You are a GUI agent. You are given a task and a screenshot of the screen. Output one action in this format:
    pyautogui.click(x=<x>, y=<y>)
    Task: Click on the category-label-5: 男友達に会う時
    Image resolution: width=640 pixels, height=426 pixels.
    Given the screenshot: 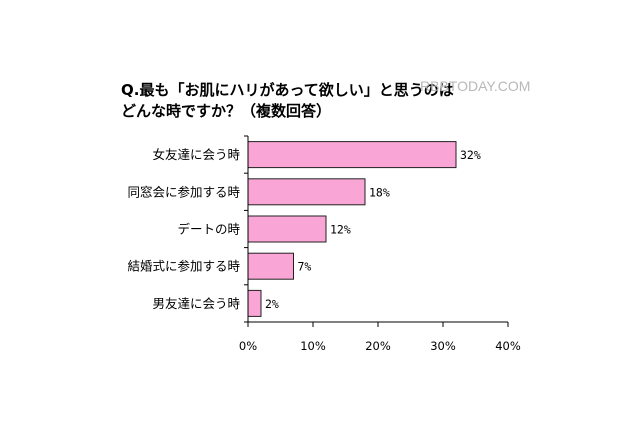 What is the action you would take?
    pyautogui.click(x=196, y=303)
    